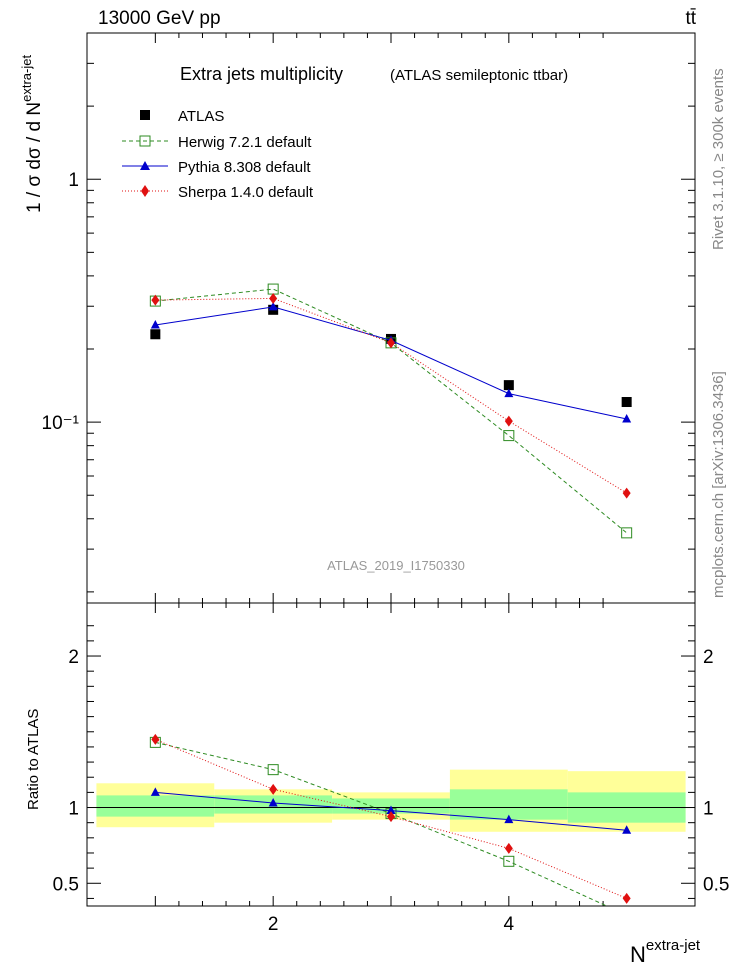  I want to click on legend-label-pythia: Pythia 8.308 default, so click(244, 167).